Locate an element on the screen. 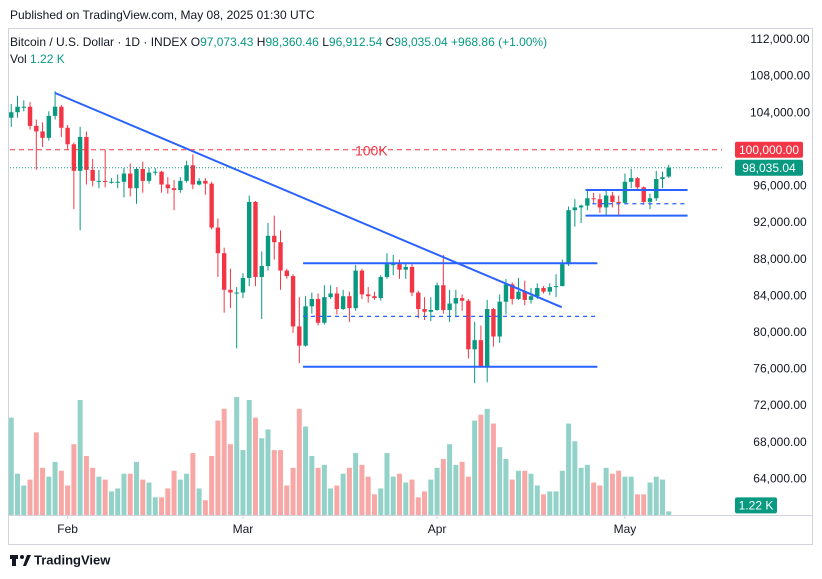  price-tag is located at coordinates (769, 149).